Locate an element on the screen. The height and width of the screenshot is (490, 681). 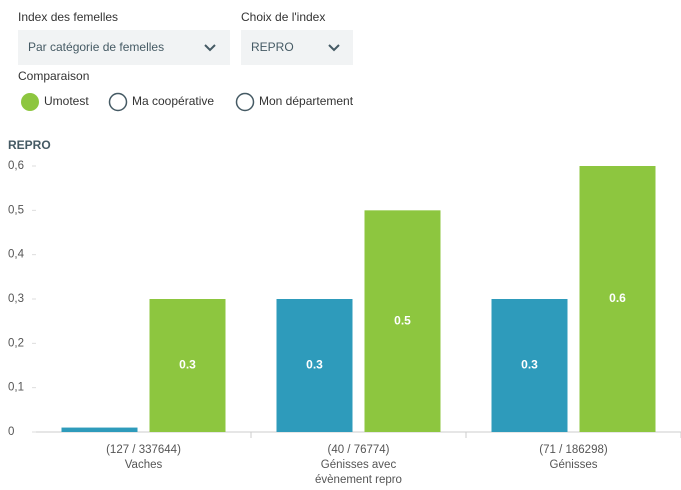
y-tick-label: 0,4 is located at coordinates (16, 255).